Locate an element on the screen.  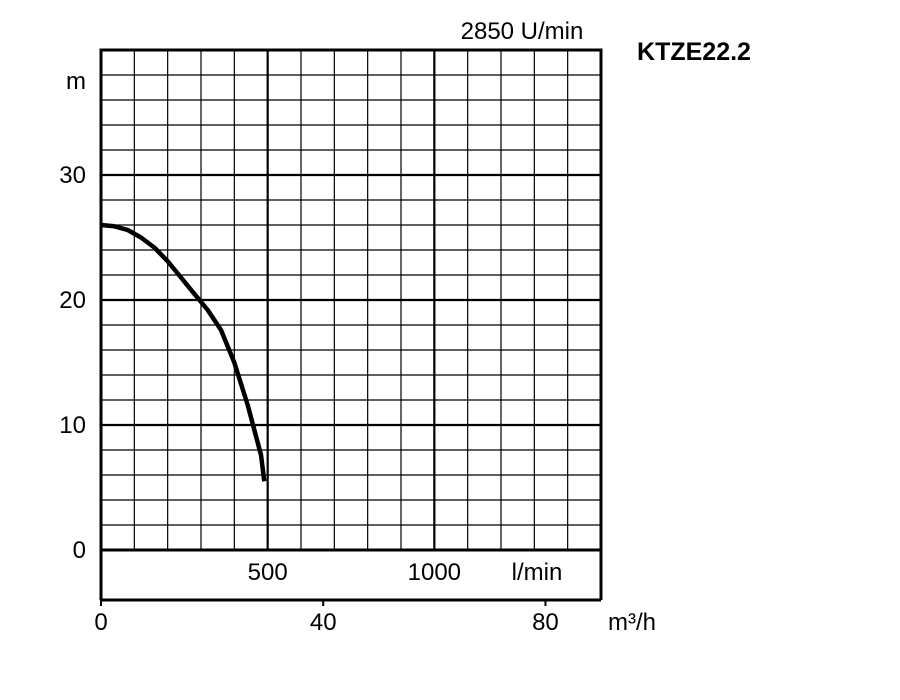
m3-per-h-tick-label: 0 is located at coordinates (100, 622).